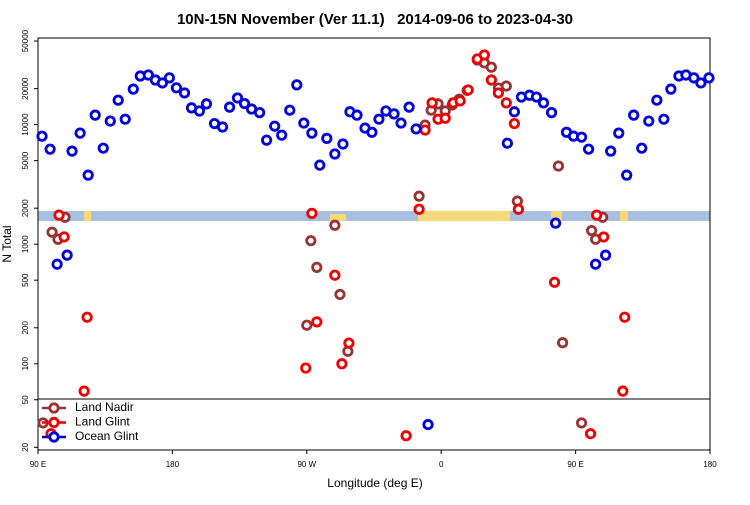 The width and height of the screenshot is (750, 505). Describe the element at coordinates (7, 243) in the screenshot. I see `y-axis-label: N Total` at that location.